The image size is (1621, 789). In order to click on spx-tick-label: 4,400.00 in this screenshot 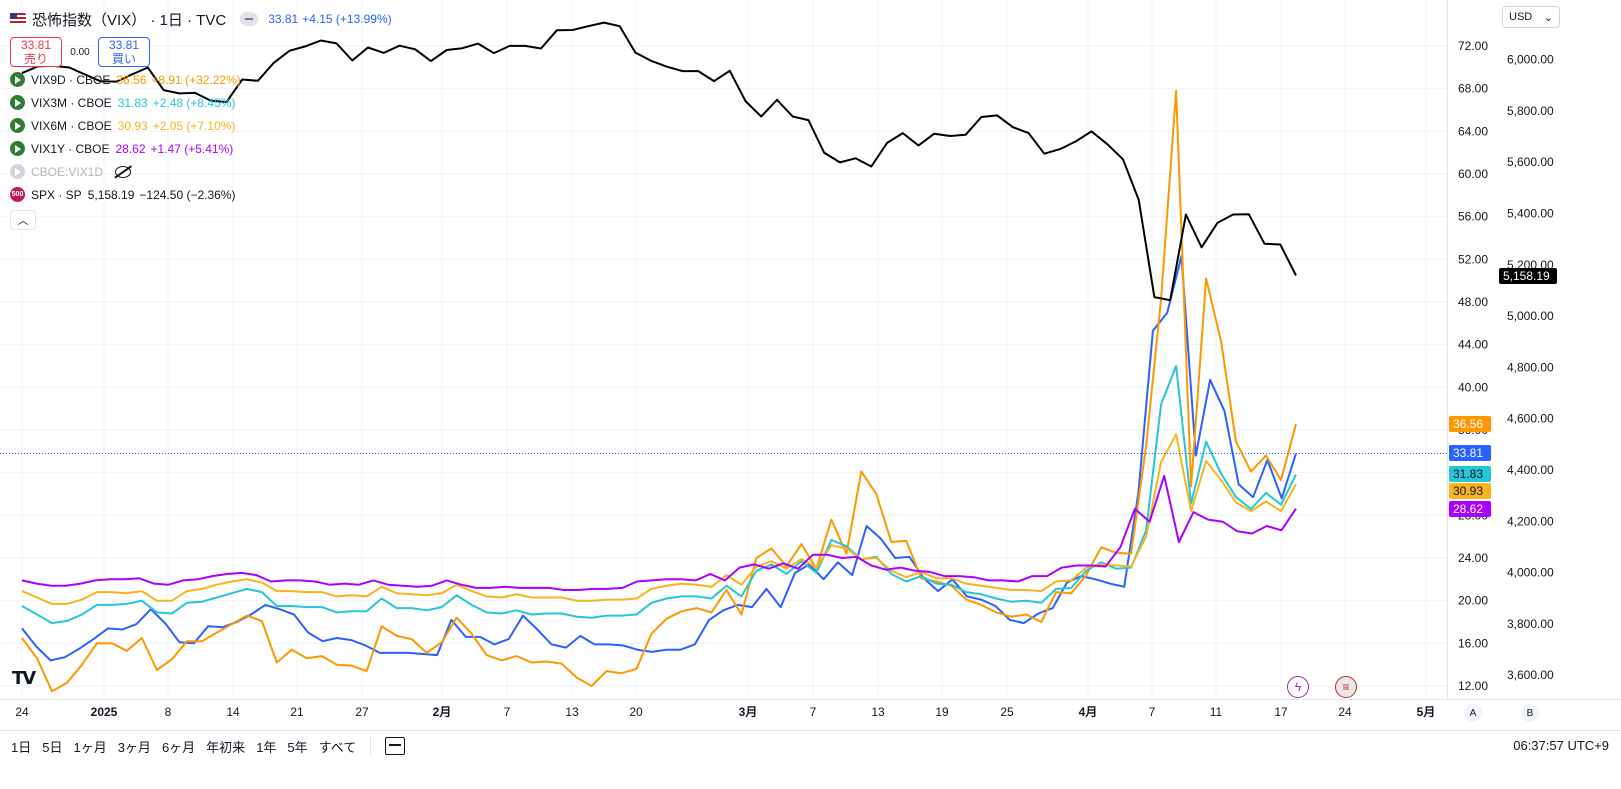, I will do `click(1530, 470)`.